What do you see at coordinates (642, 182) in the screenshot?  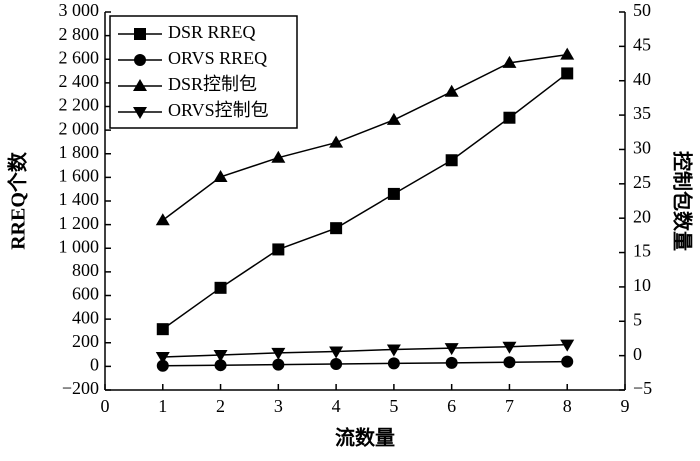 I see `y2-tick-label: 25` at bounding box center [642, 182].